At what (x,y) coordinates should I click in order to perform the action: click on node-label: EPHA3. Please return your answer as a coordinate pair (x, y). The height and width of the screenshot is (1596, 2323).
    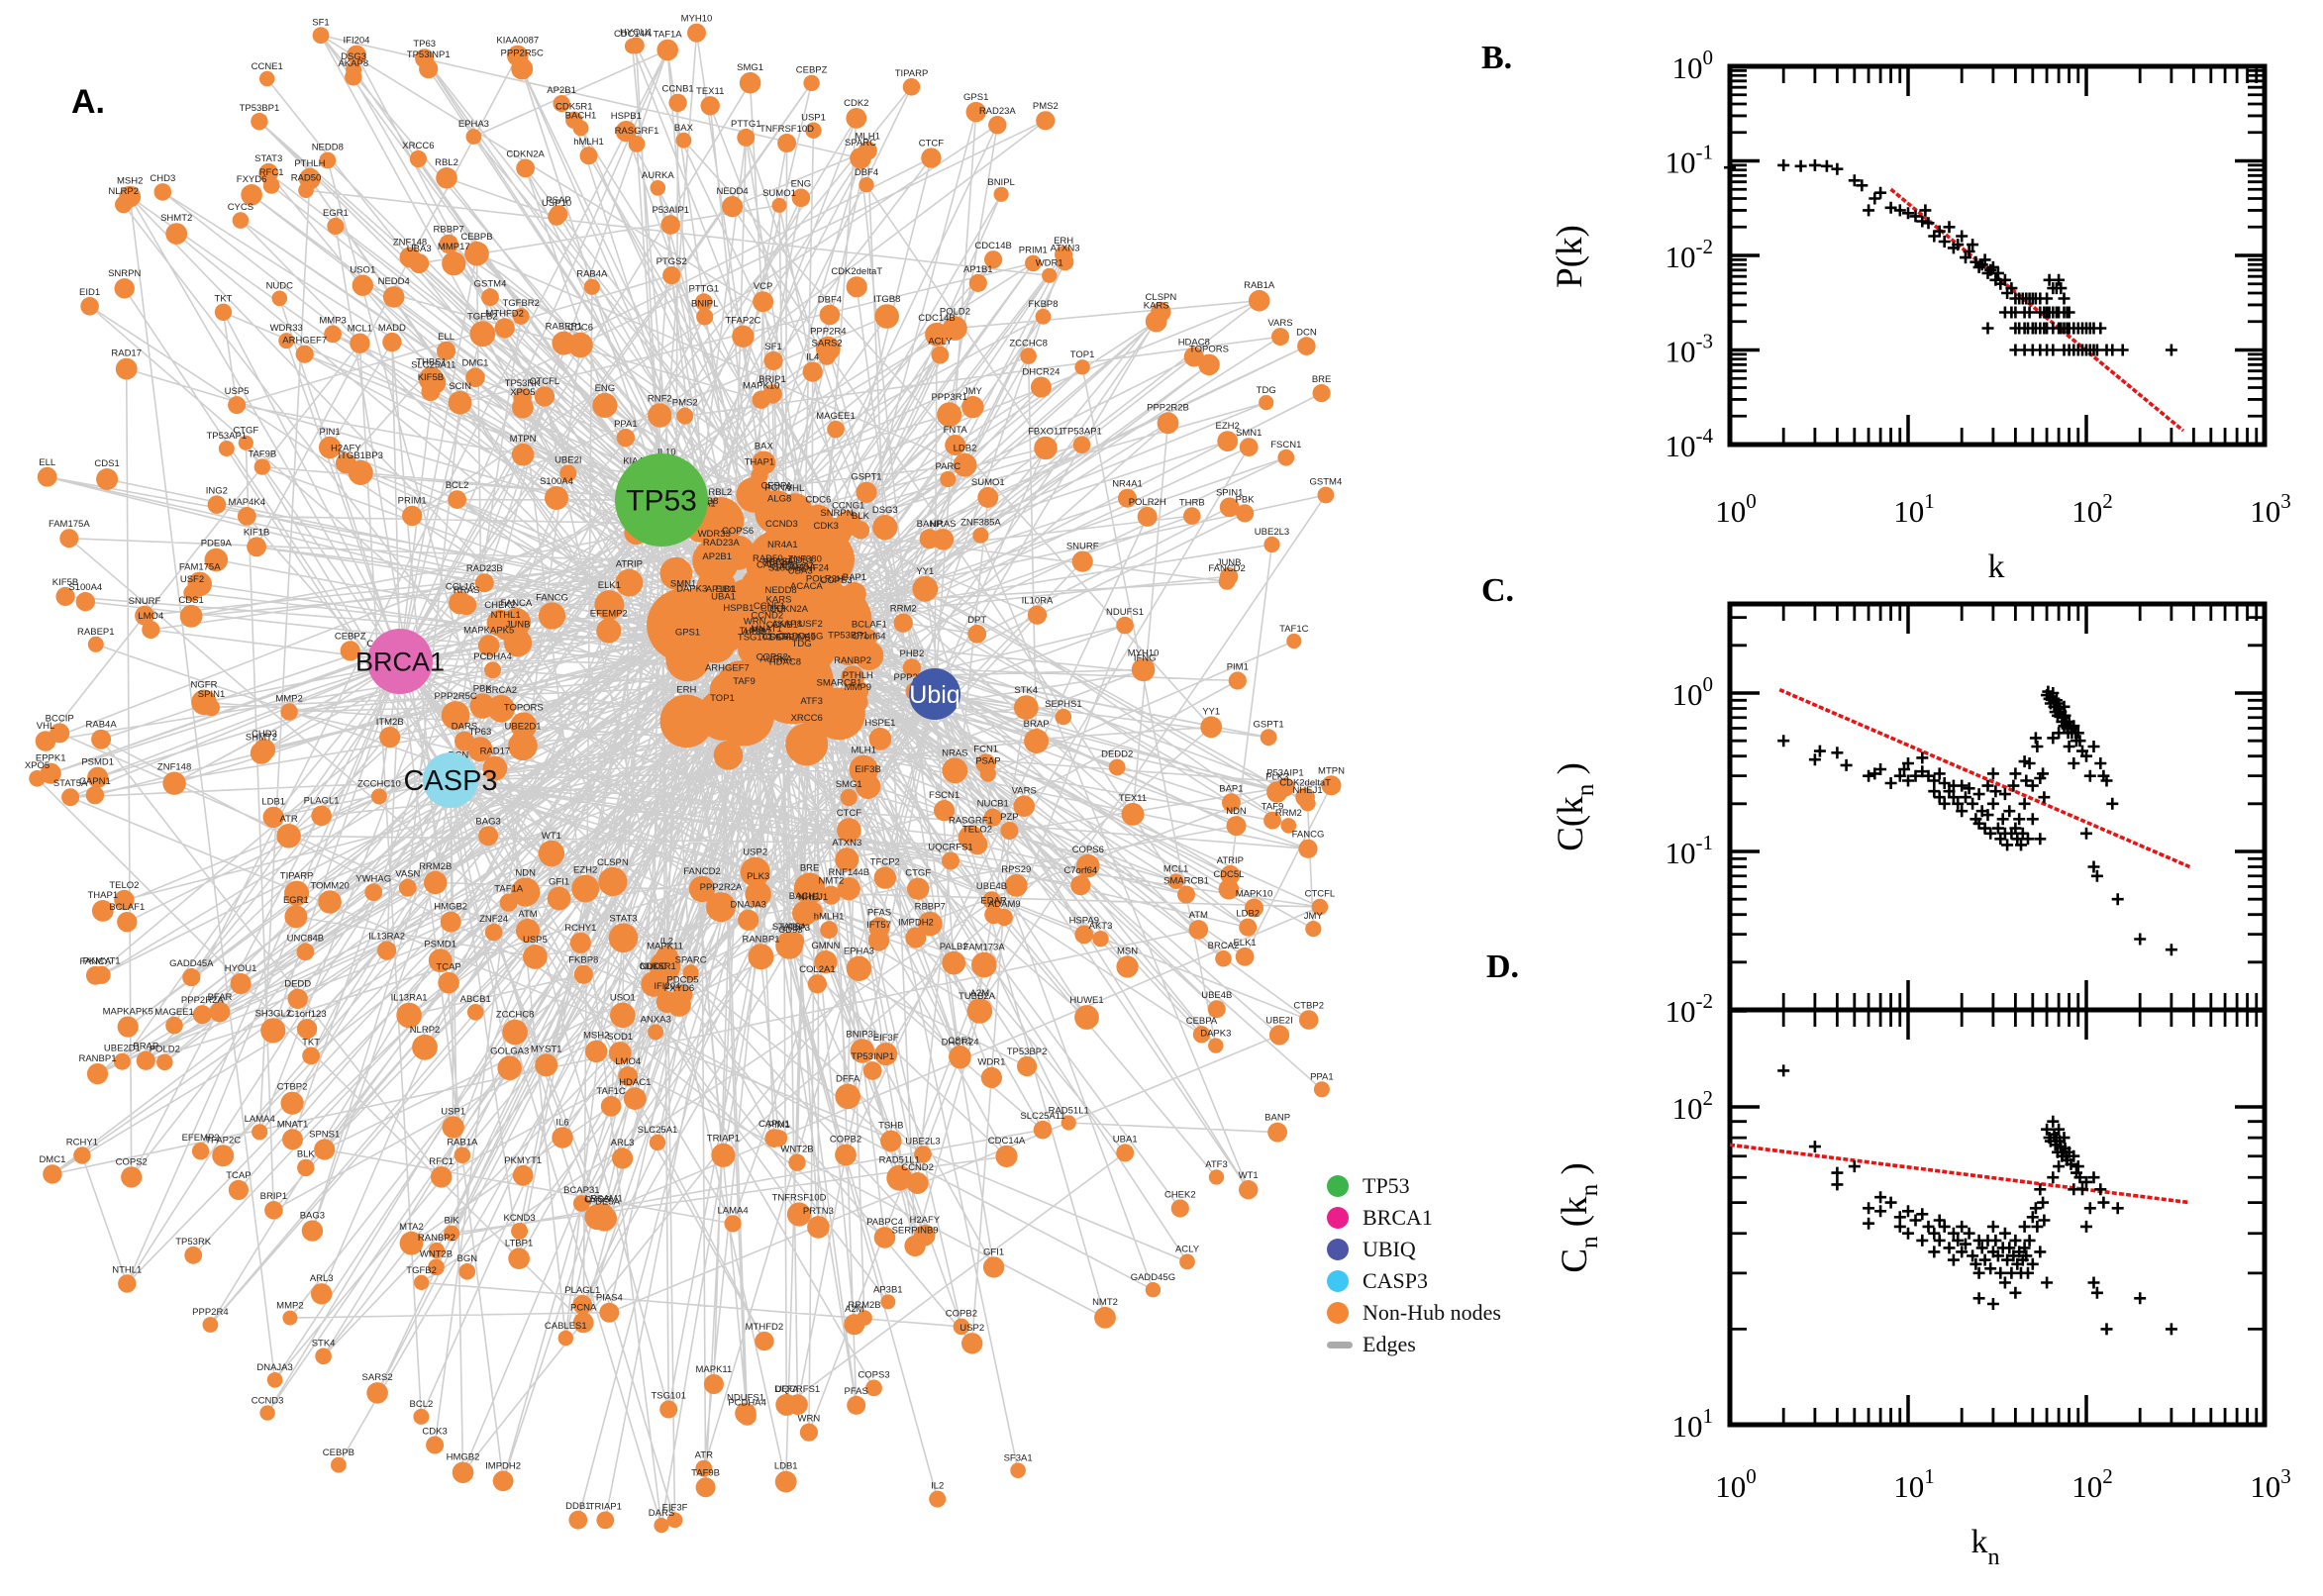
    Looking at the image, I should click on (473, 124).